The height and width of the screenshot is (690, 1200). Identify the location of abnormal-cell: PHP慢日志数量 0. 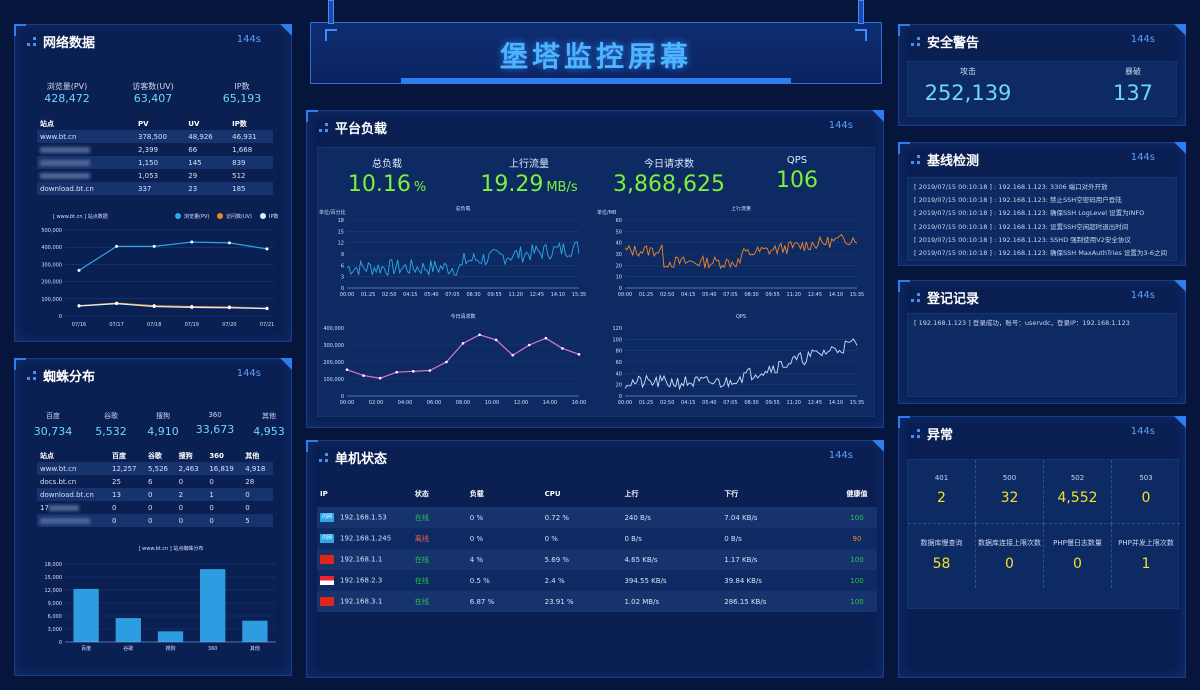
(1078, 556).